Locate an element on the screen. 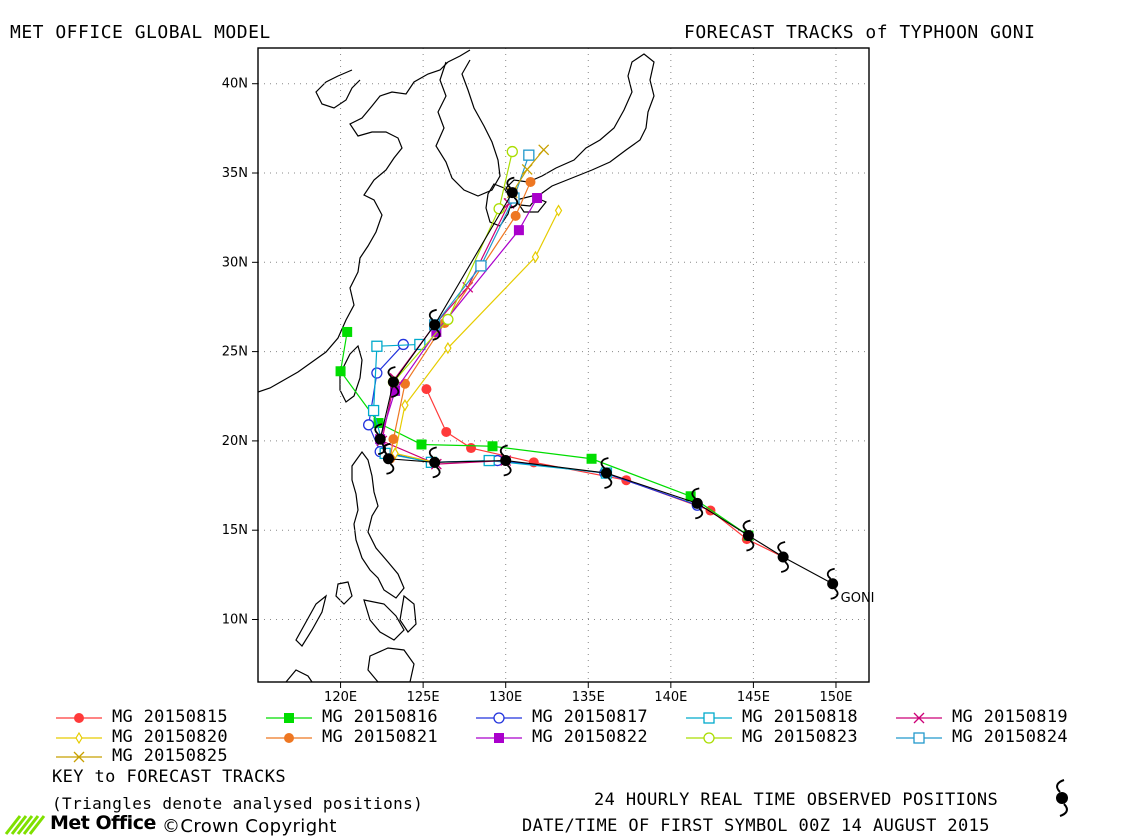 The image size is (1130, 840). legend-label: MG 20150819 is located at coordinates (1010, 717).